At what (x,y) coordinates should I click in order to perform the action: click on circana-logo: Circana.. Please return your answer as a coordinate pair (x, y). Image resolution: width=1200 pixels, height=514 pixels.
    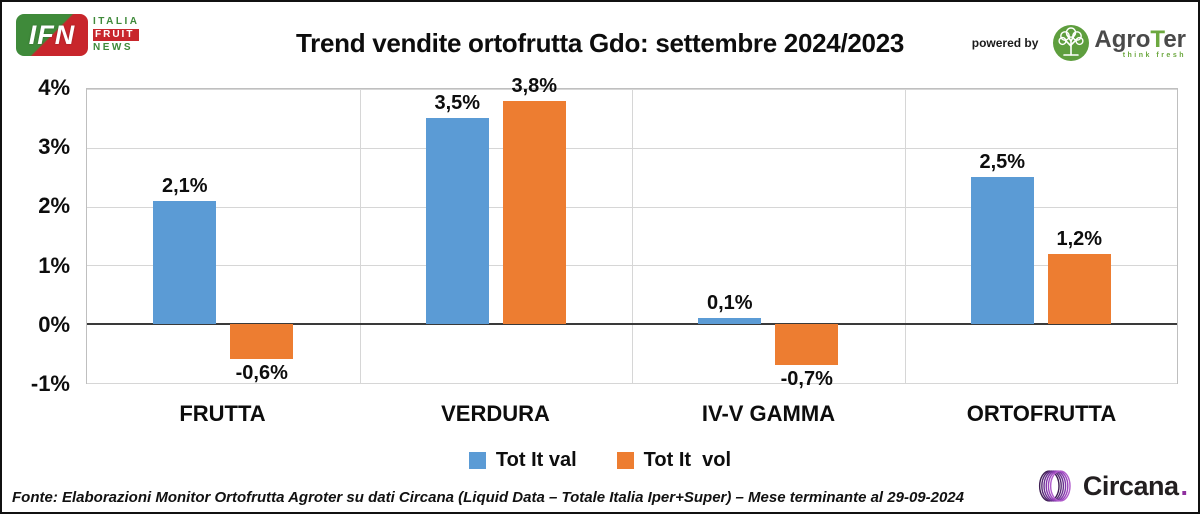
    Looking at the image, I should click on (1112, 486).